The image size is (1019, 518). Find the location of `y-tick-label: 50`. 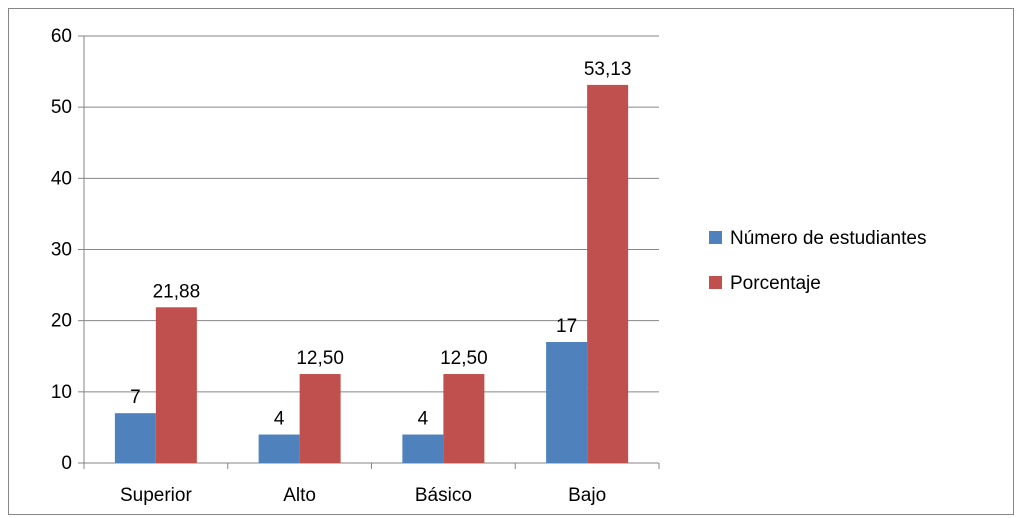

y-tick-label: 50 is located at coordinates (61, 107).